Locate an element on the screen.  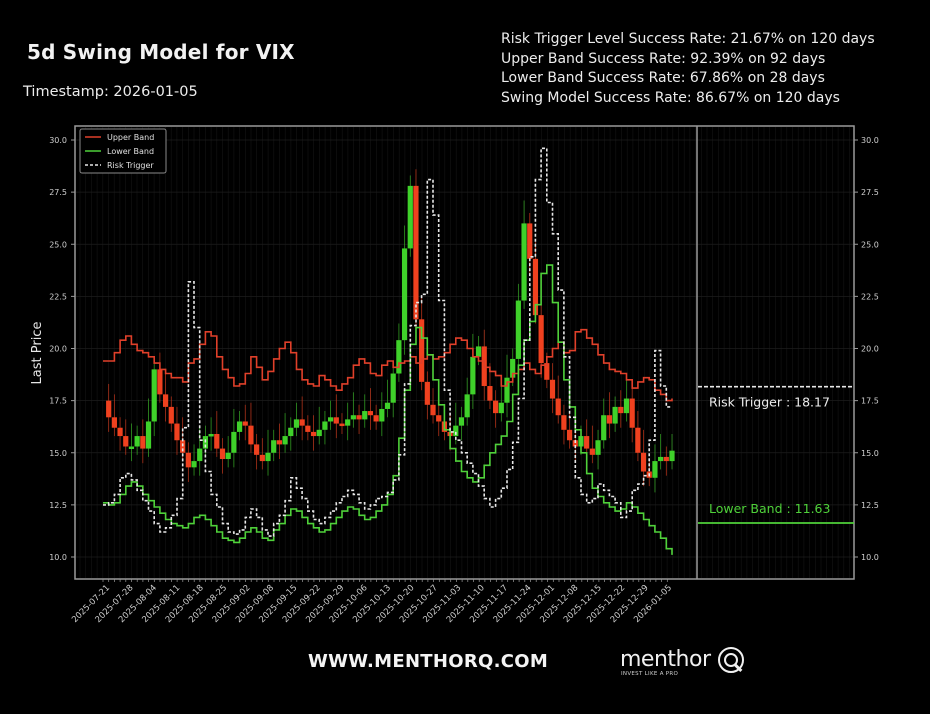
y-axis-right: 10.0 12.5 15.0 17.5 20.0 22.5 25.0 27.5 30.0 is located at coordinates (866, 349).